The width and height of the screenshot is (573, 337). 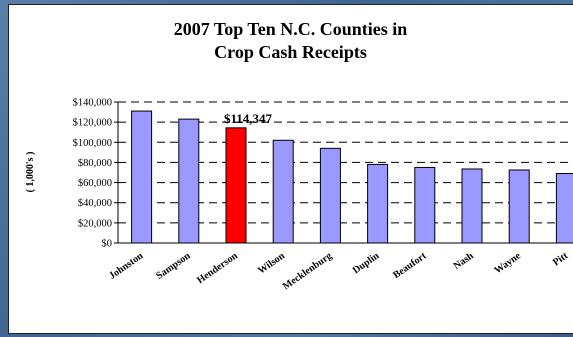 I want to click on x-tick-label: Nash, so click(x=464, y=261).